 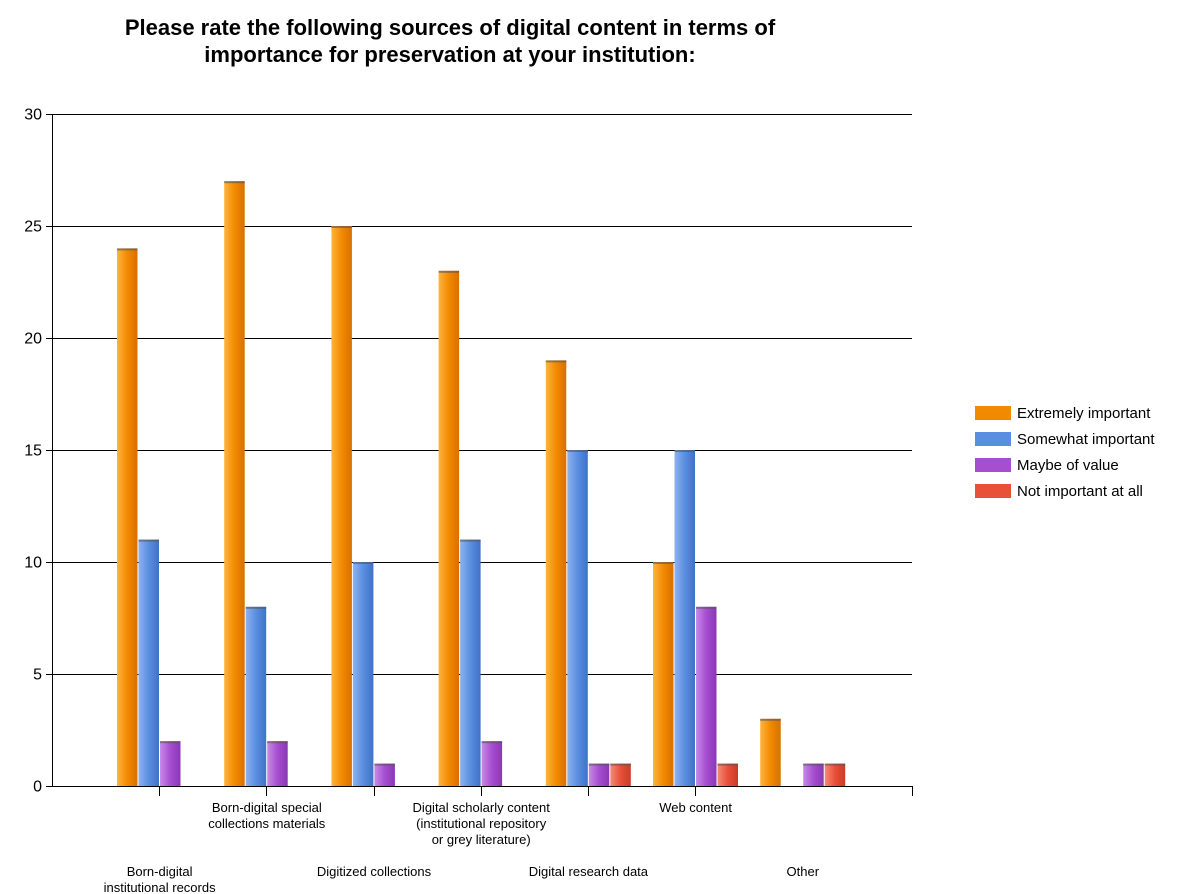 What do you see at coordinates (33, 339) in the screenshot?
I see `y-tick-label: 20` at bounding box center [33, 339].